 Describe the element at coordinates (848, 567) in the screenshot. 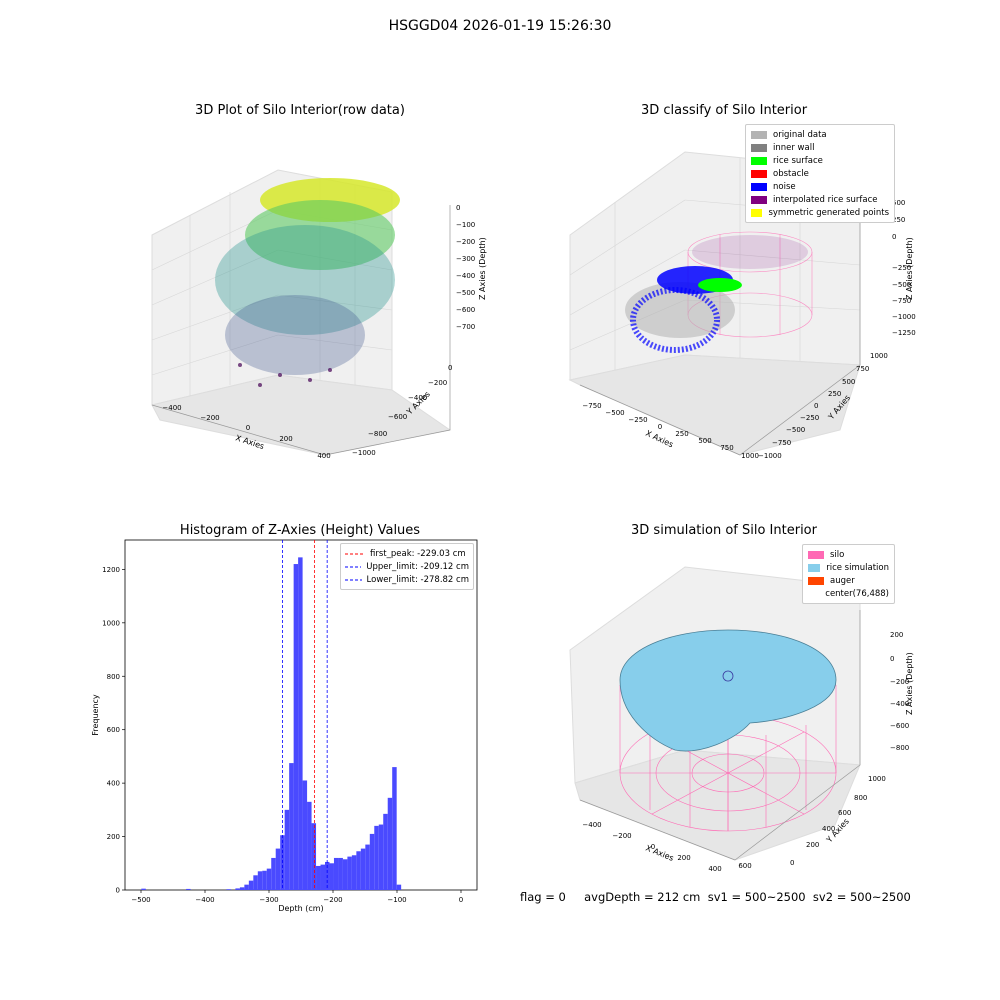

I see `legend-item-rice-simulation: rice simulation` at that location.